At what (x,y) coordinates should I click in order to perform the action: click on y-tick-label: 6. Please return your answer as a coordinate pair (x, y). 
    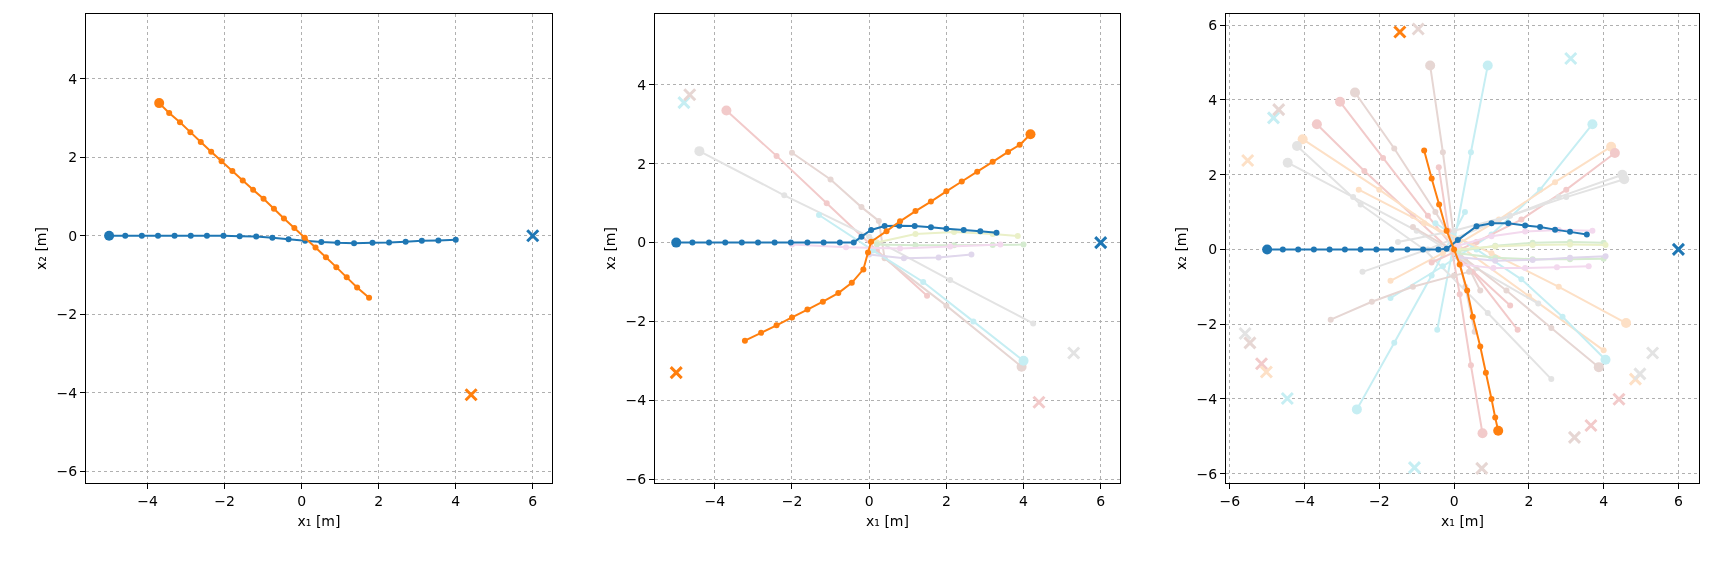
    Looking at the image, I should click on (1213, 25).